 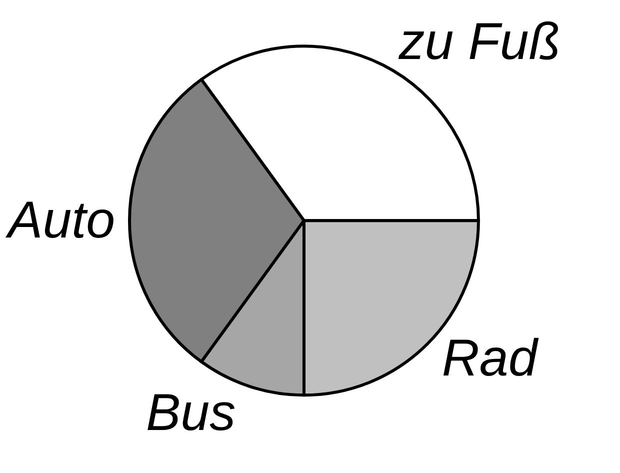 What do you see at coordinates (191, 413) in the screenshot?
I see `slice-label: Bus` at bounding box center [191, 413].